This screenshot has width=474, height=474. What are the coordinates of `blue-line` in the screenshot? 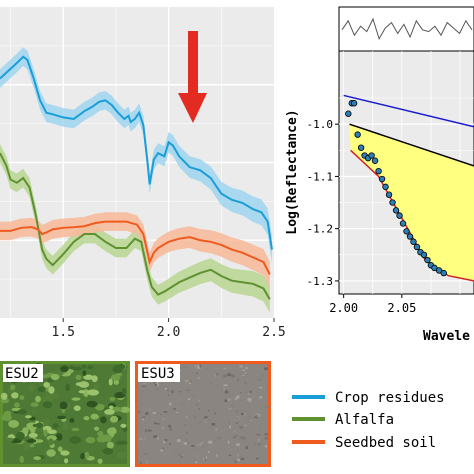 It's located at (408, 111).